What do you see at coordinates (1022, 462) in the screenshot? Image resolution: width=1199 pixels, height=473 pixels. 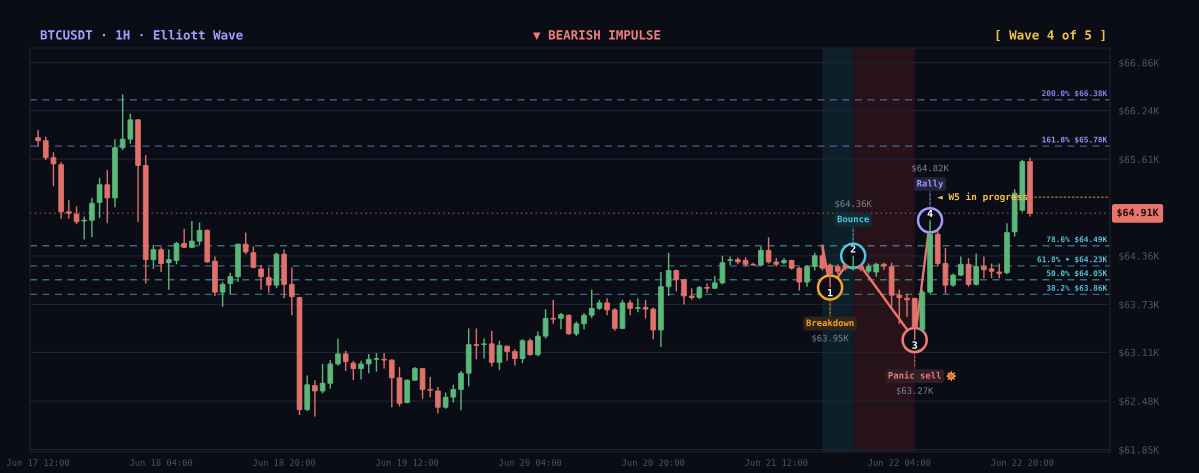 I see `x-tick-label: Jun 22 20:00` at bounding box center [1022, 462].